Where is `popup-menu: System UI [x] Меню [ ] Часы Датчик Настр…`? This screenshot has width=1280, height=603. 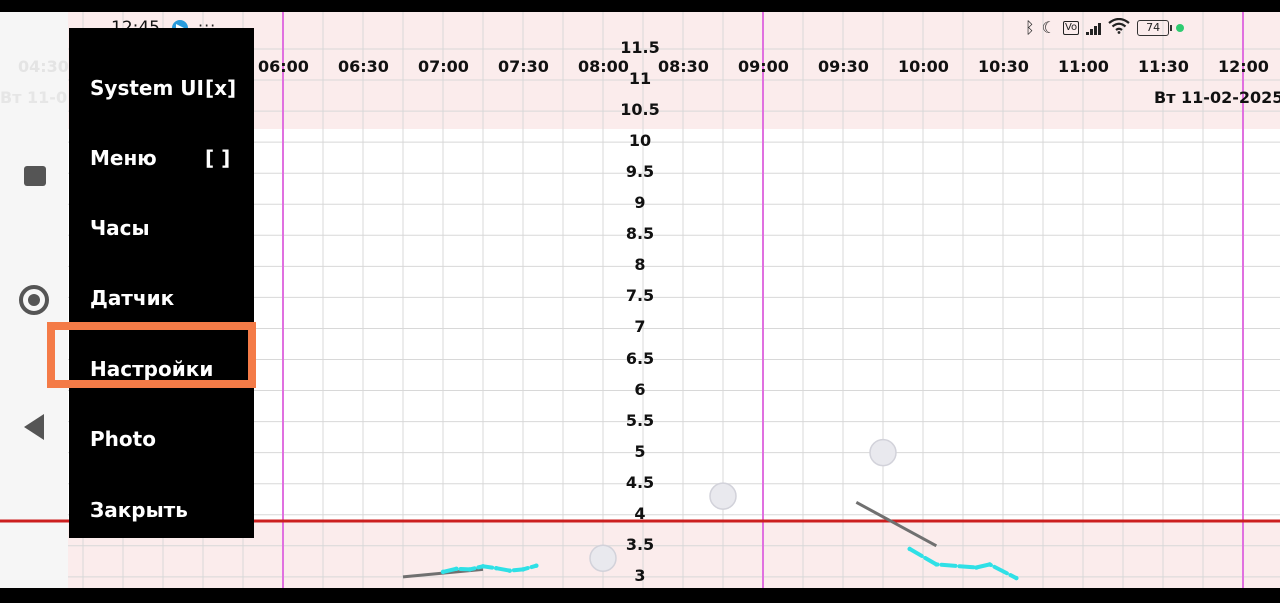
popup-menu: System UI [x] Меню [ ] Часы Датчик Настр… is located at coordinates (161, 283).